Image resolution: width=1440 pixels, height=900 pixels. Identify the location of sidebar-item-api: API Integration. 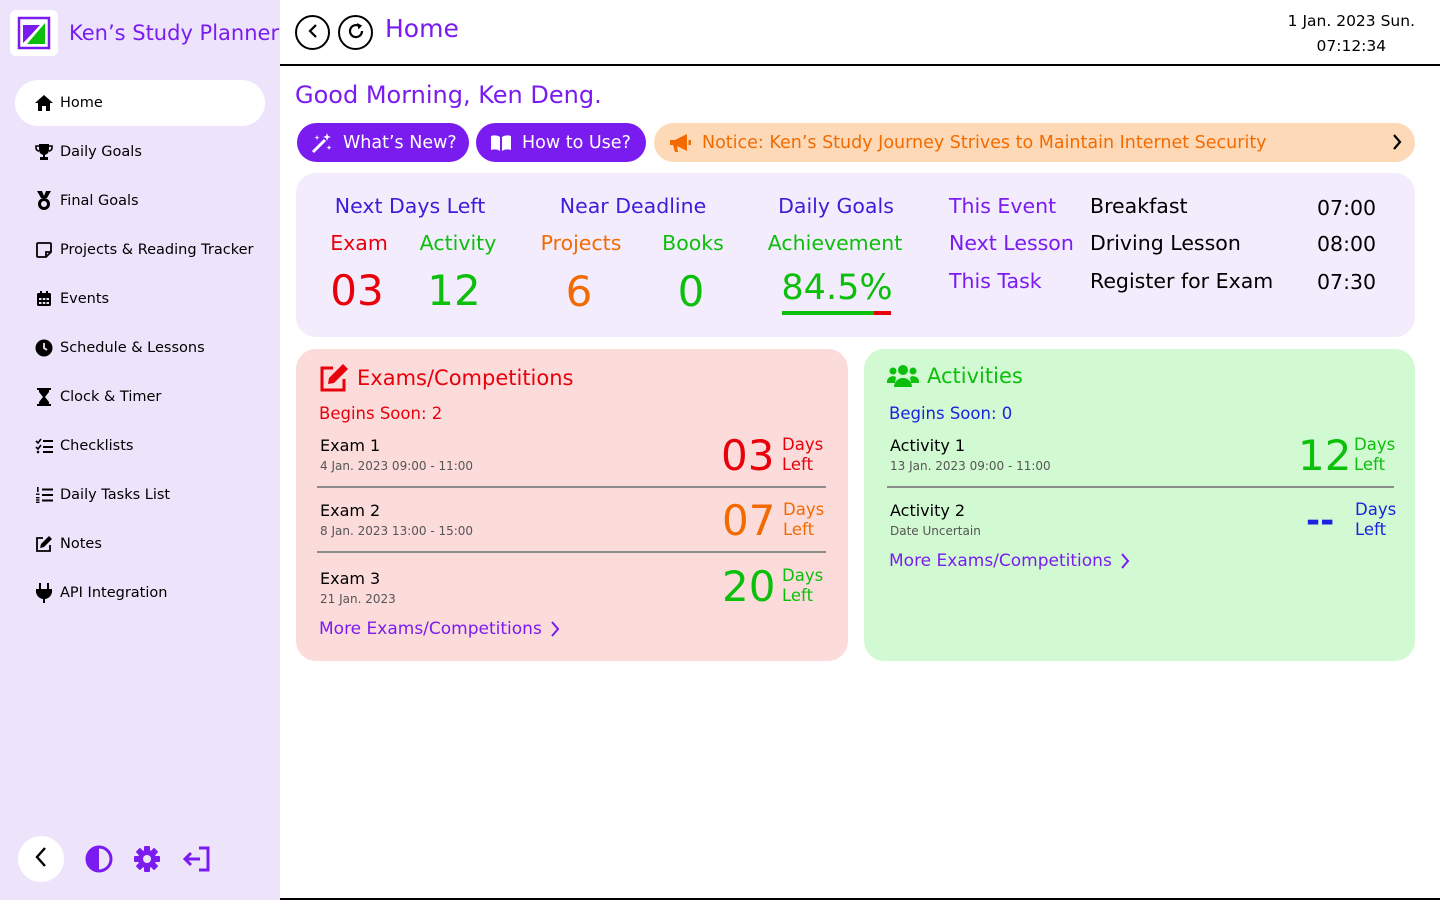
(140, 593).